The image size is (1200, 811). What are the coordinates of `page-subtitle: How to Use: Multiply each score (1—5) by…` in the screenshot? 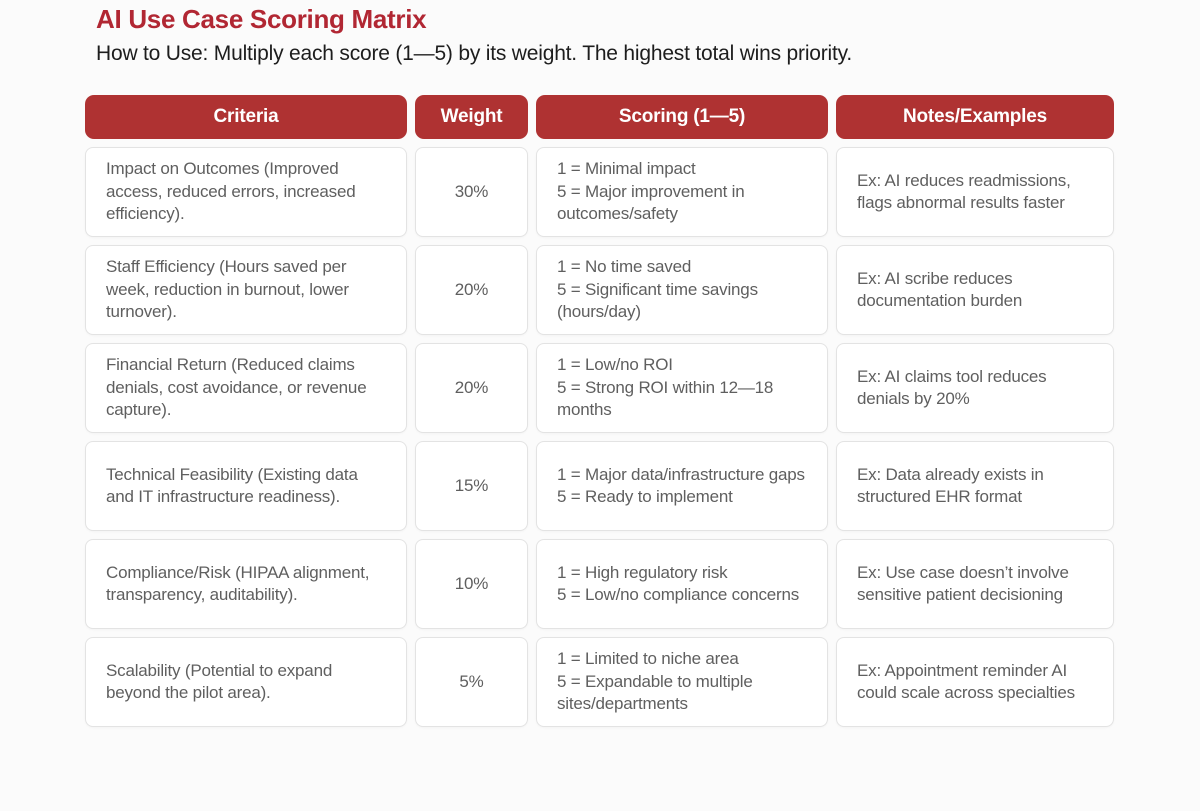 It's located at (474, 53).